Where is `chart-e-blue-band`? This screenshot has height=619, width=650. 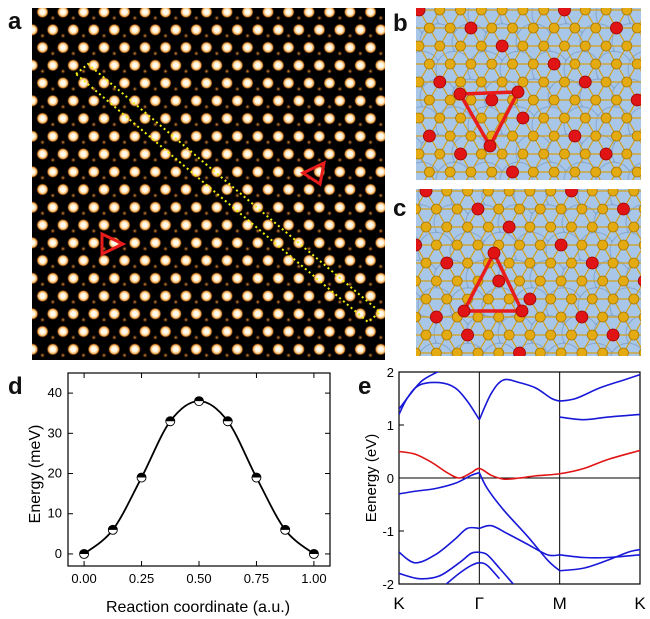 chart-e-blue-band is located at coordinates (439, 565).